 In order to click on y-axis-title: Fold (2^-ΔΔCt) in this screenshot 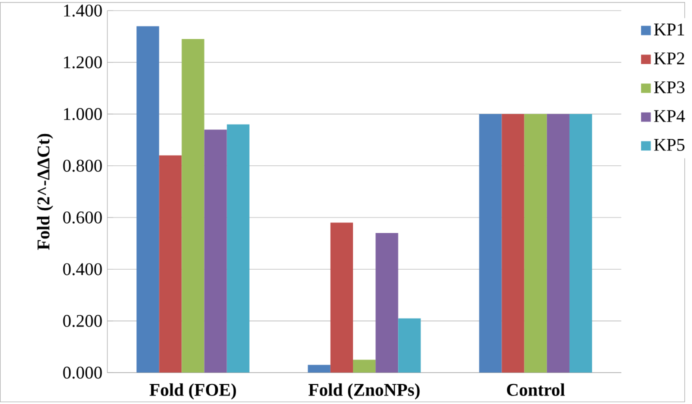, I will do `click(45, 192)`.